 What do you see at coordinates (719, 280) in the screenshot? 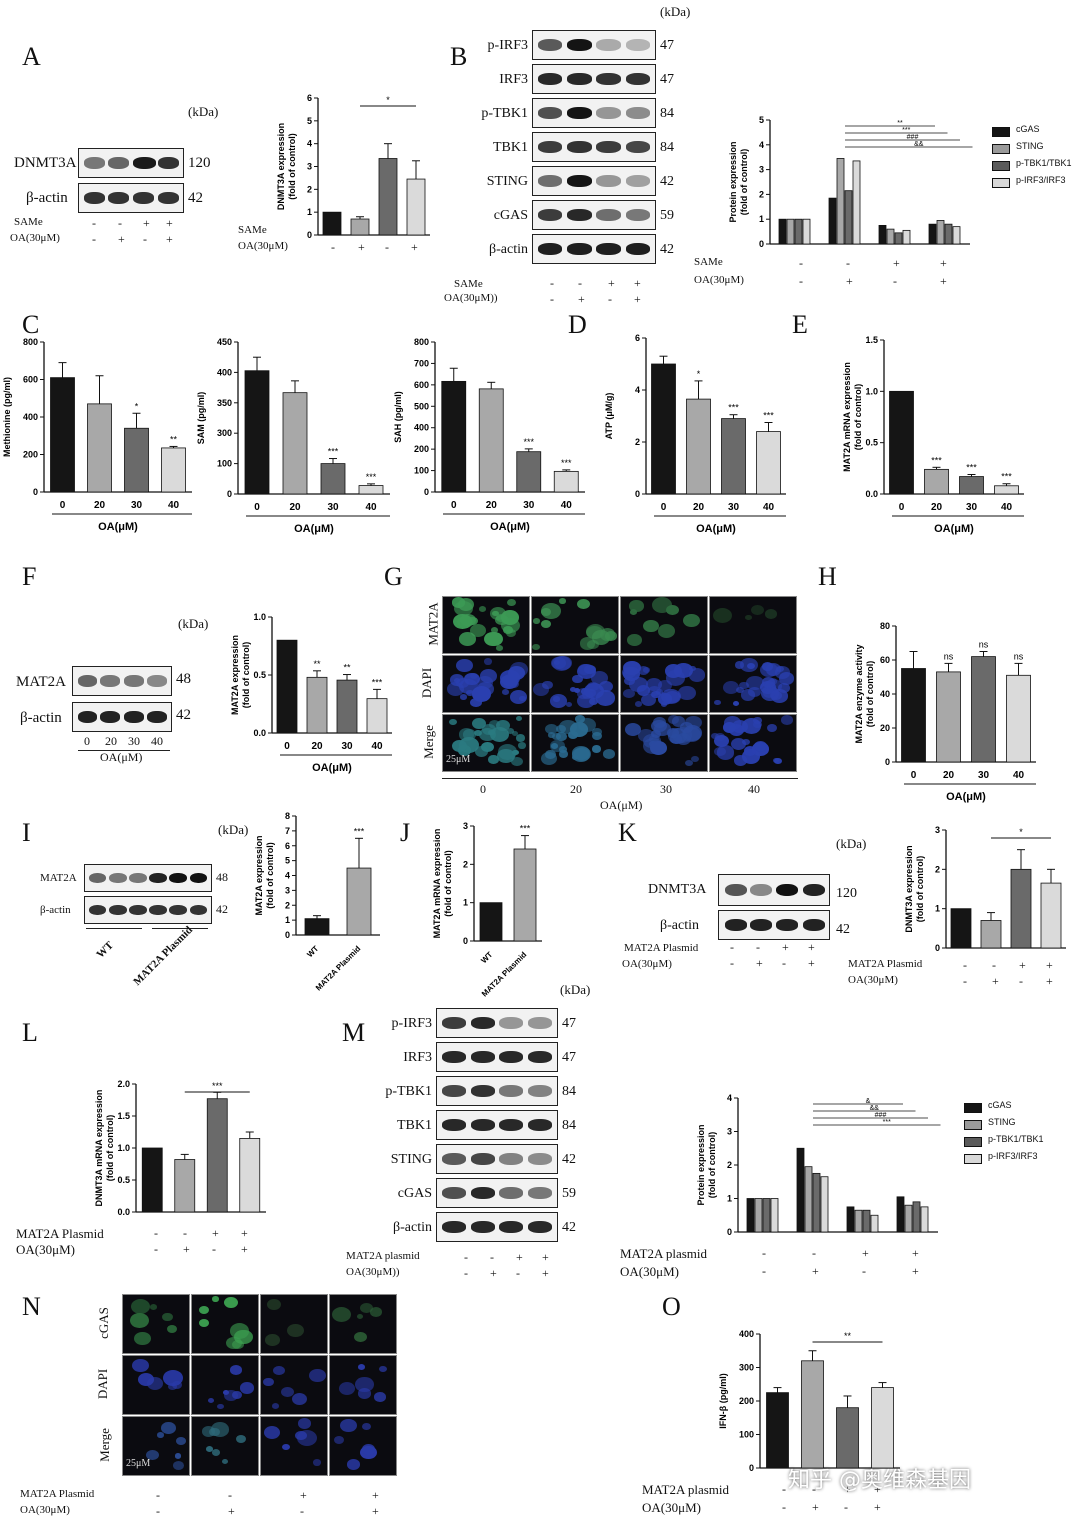
I see `treat-label: OA(30μM)` at bounding box center [719, 280].